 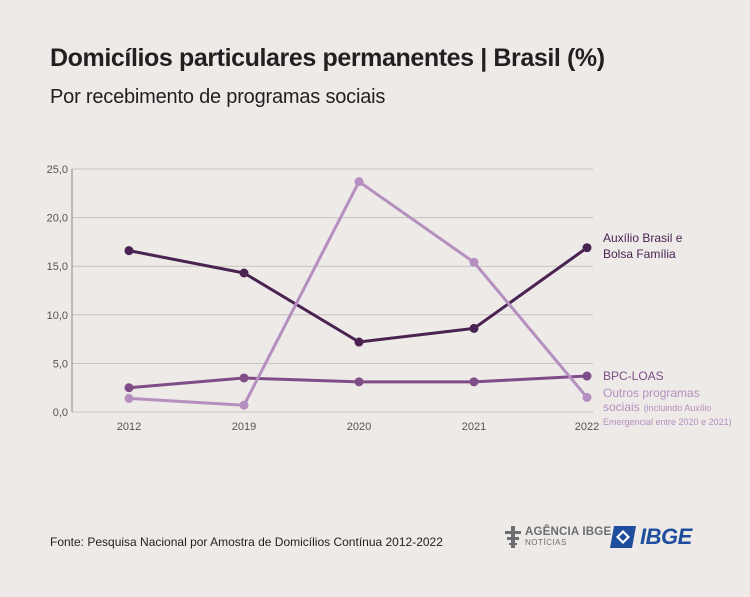 I want to click on agencia-noticias-wordmark: NOTÍCIAS, so click(x=546, y=542).